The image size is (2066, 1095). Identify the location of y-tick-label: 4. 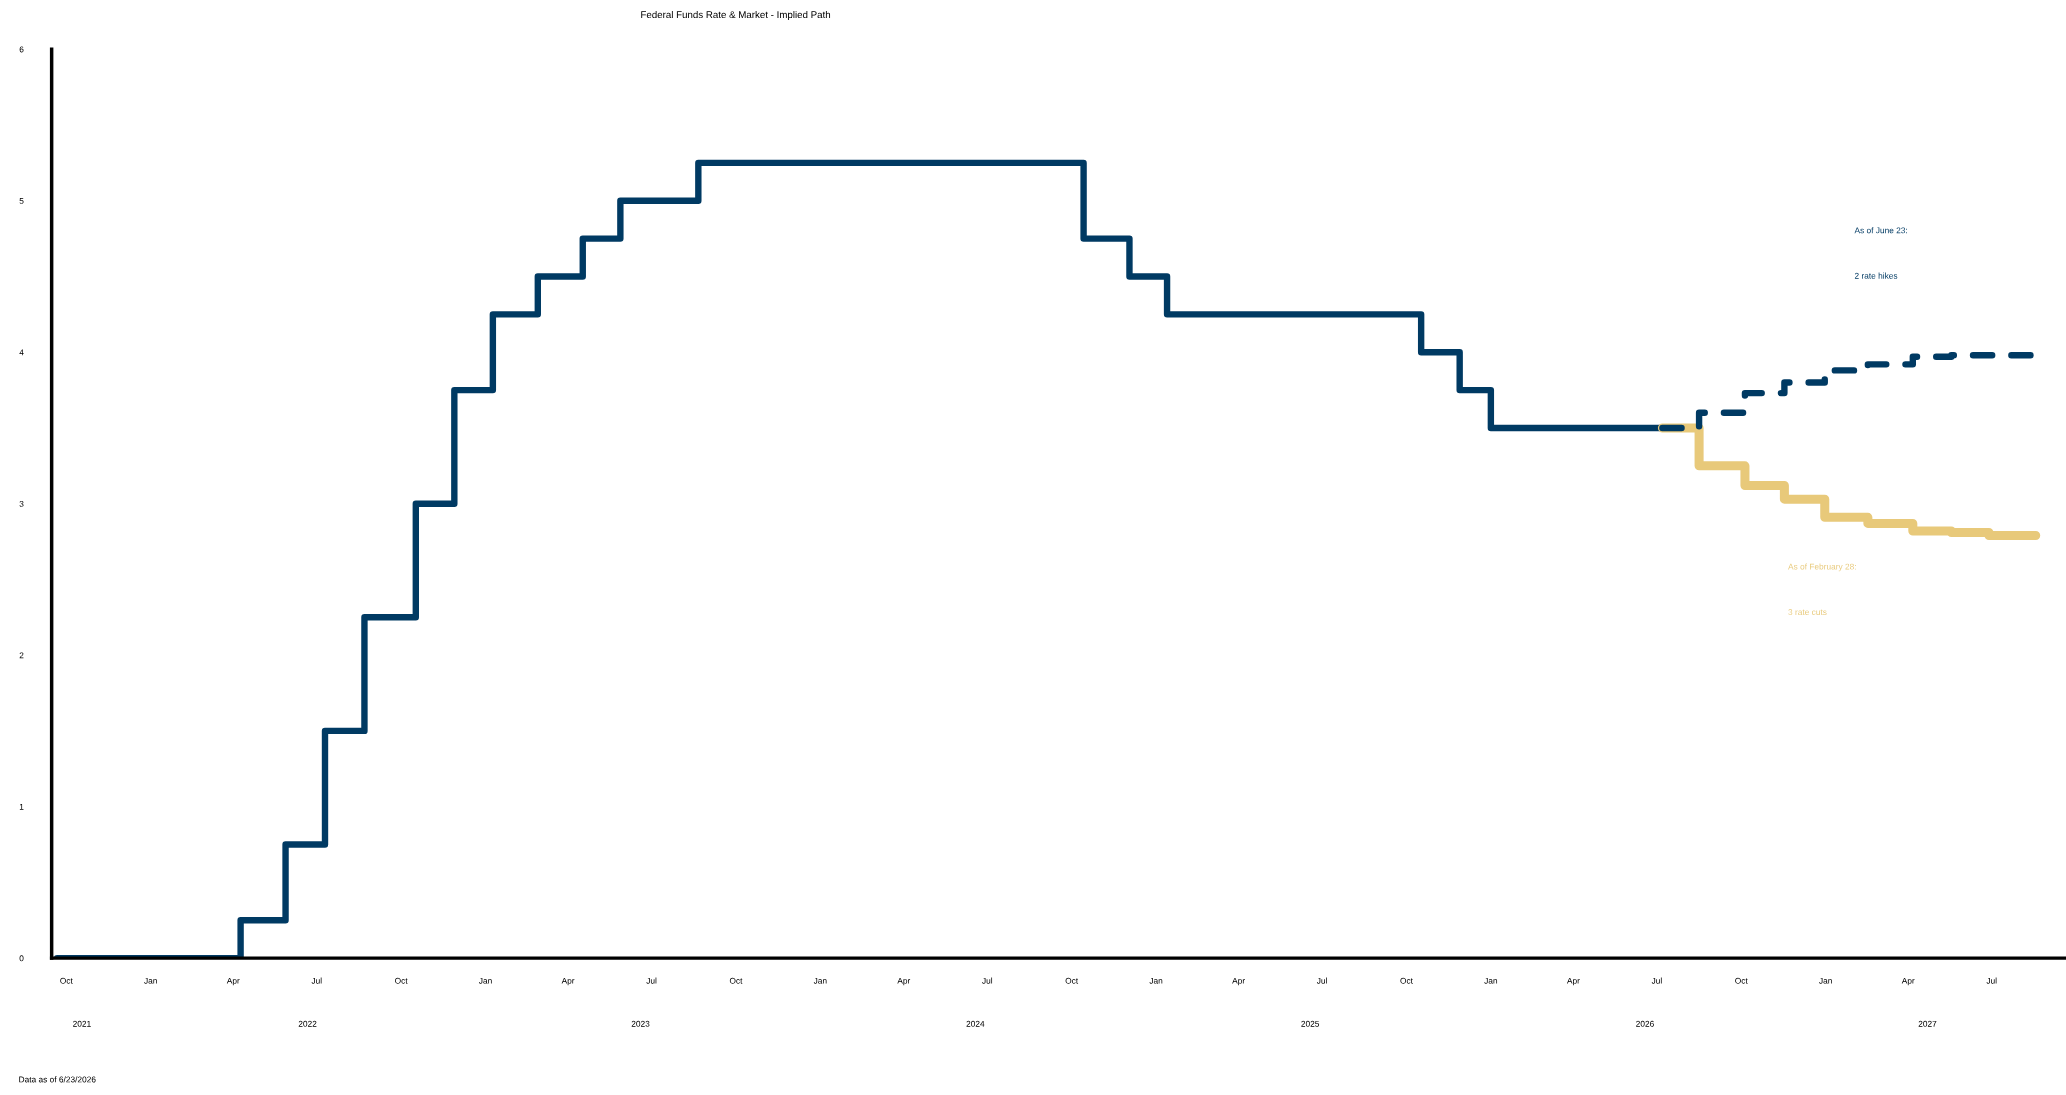
(21, 352).